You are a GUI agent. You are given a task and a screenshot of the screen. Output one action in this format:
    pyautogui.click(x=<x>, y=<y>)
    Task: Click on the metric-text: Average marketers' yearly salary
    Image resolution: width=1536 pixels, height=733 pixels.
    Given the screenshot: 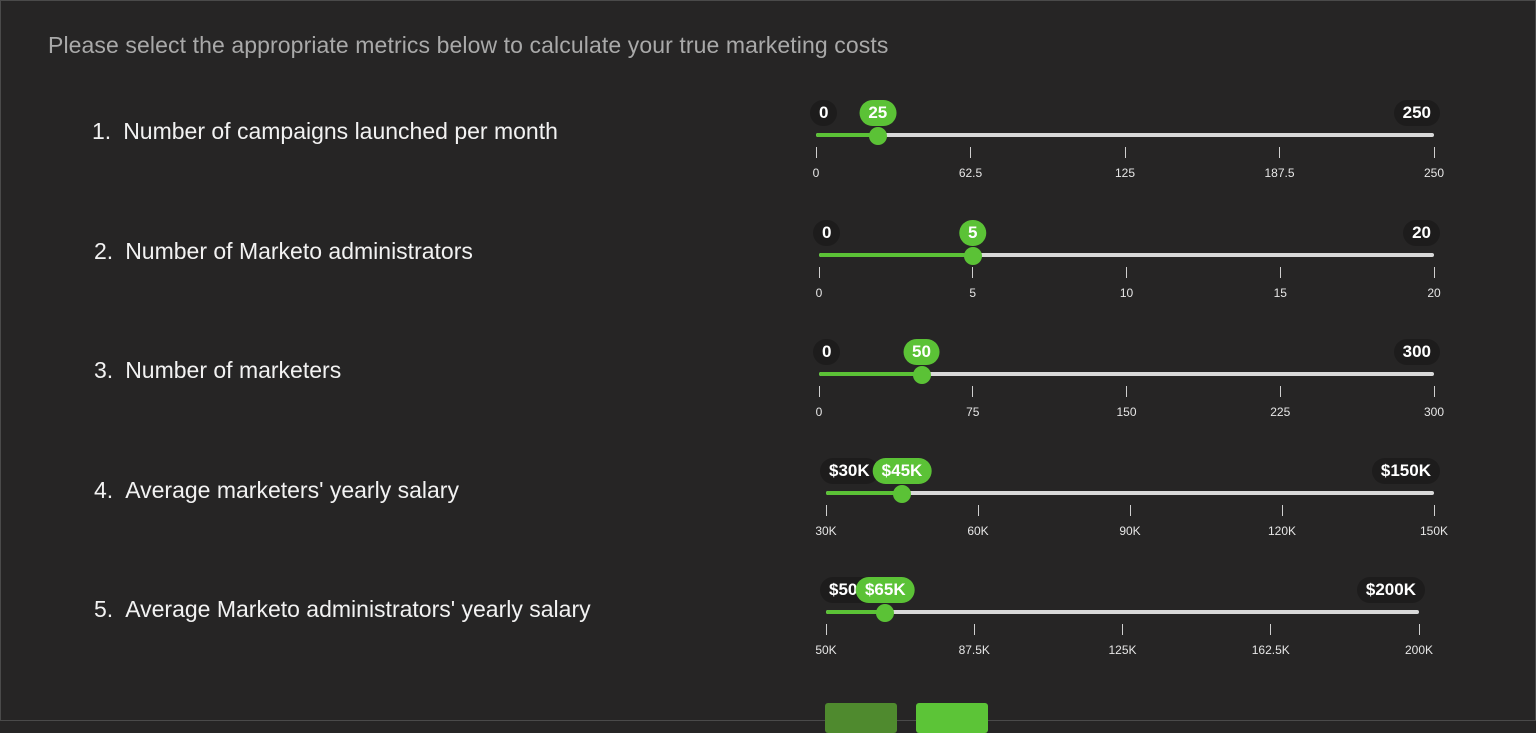 What is the action you would take?
    pyautogui.click(x=292, y=490)
    